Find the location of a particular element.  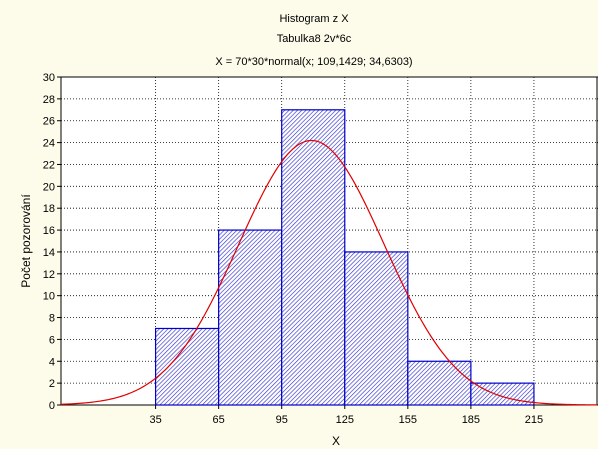

chart-formula: X = 70*30*normal(x; 109,1429; 34,6303) is located at coordinates (313, 62).